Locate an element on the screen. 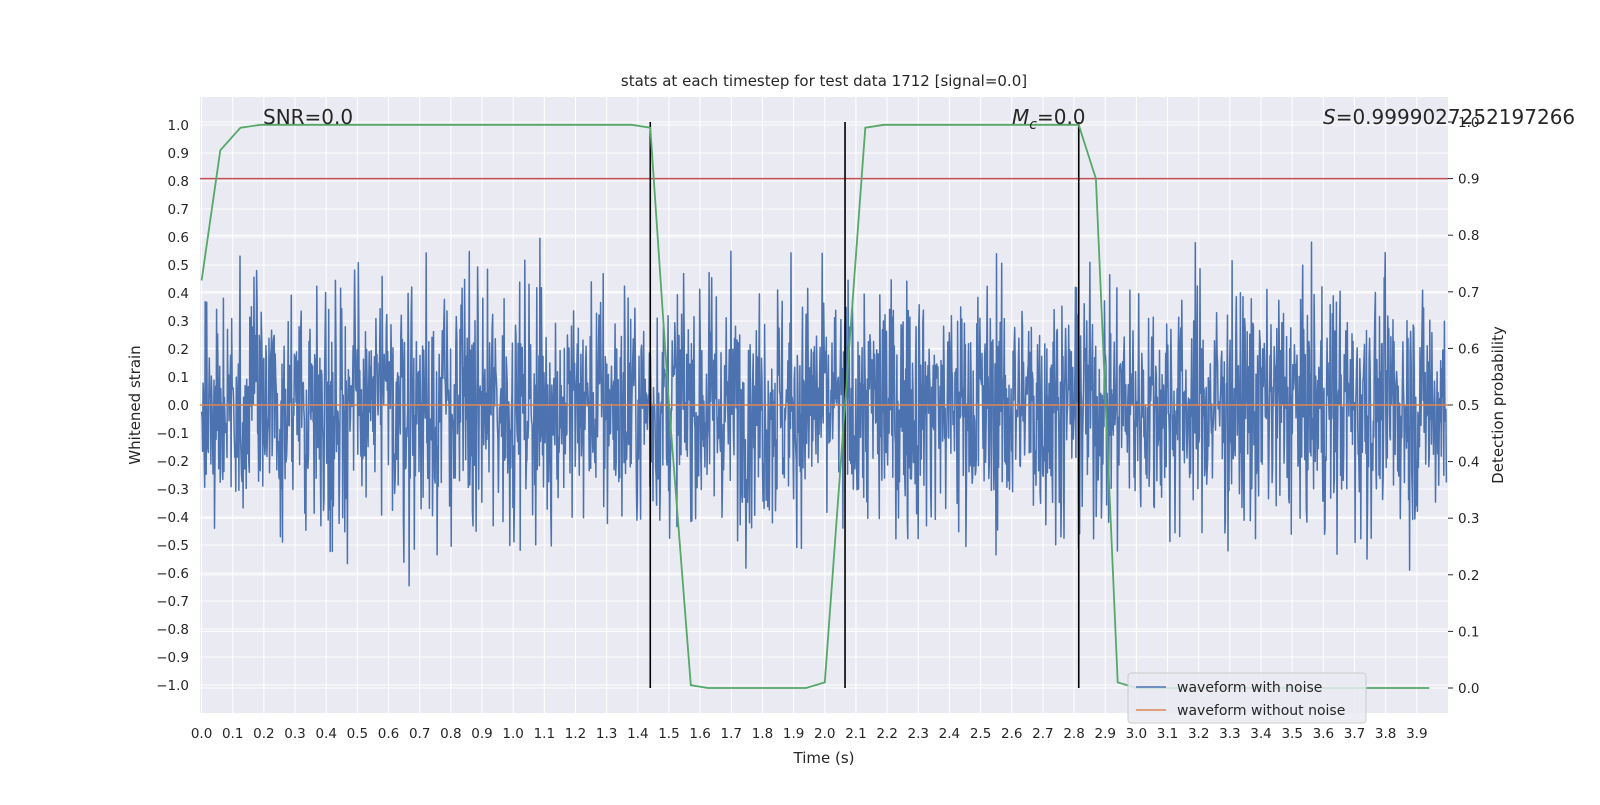  y-tick-label: −0.8 is located at coordinates (172, 630).